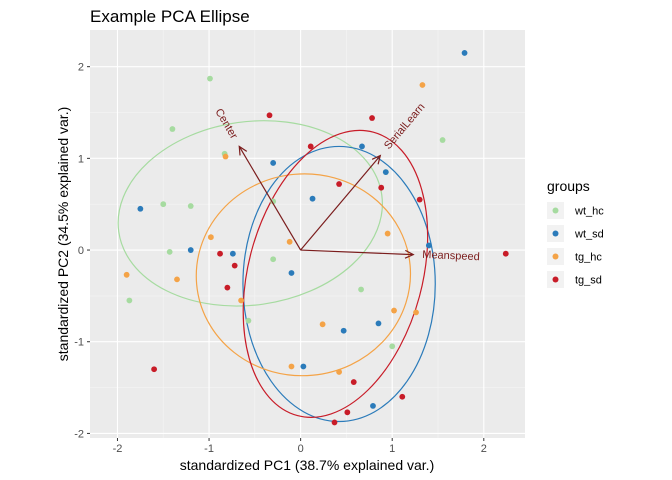  Describe the element at coordinates (589, 235) in the screenshot. I see `legend-label-wt_sd: wt_sd` at that location.